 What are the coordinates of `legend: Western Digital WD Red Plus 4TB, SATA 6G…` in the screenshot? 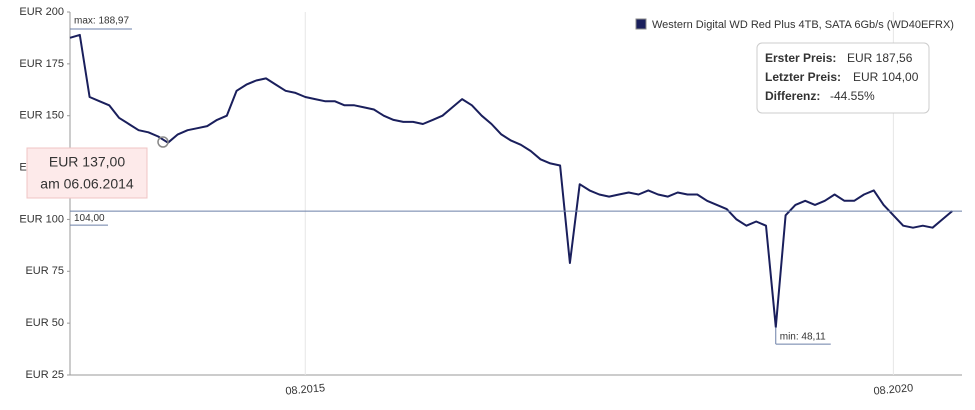 It's located at (794, 24).